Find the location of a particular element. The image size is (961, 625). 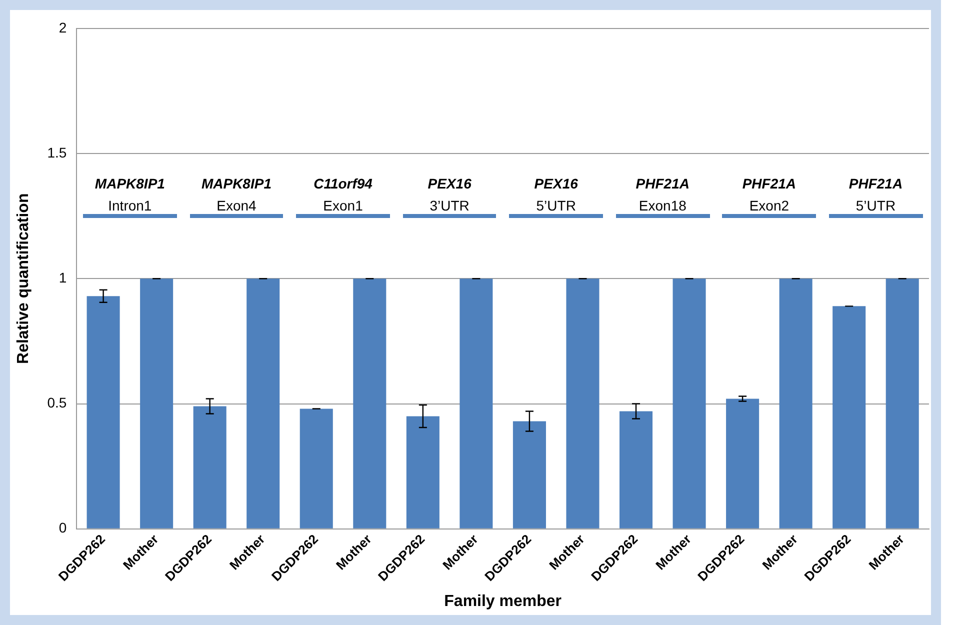

y-tick-label: 2 is located at coordinates (62, 27).